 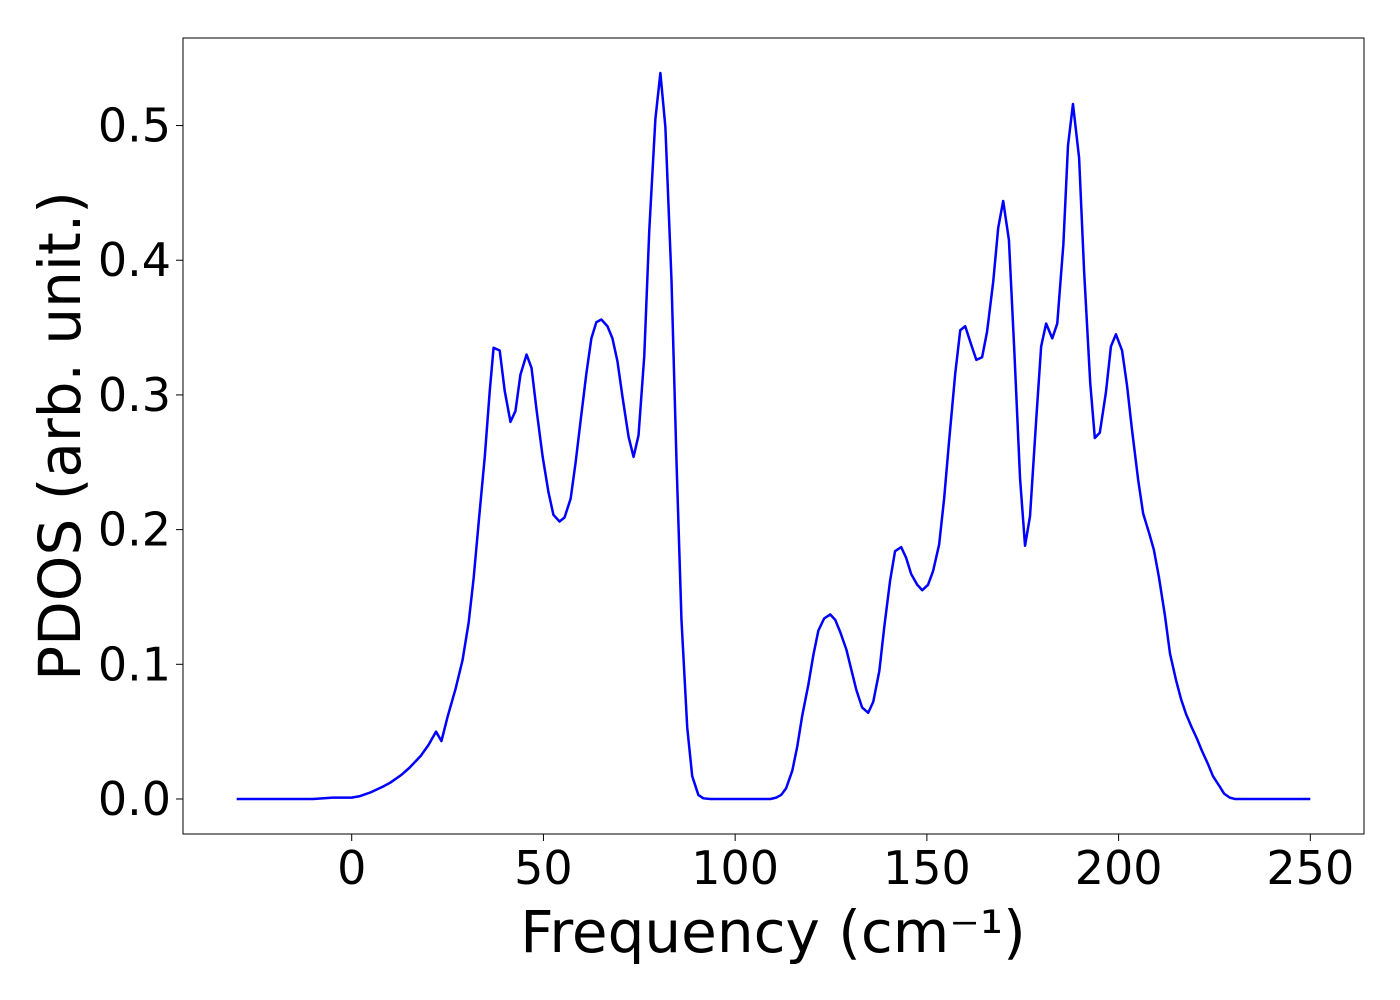 What do you see at coordinates (134, 530) in the screenshot?
I see `y-tick-label: 0.2` at bounding box center [134, 530].